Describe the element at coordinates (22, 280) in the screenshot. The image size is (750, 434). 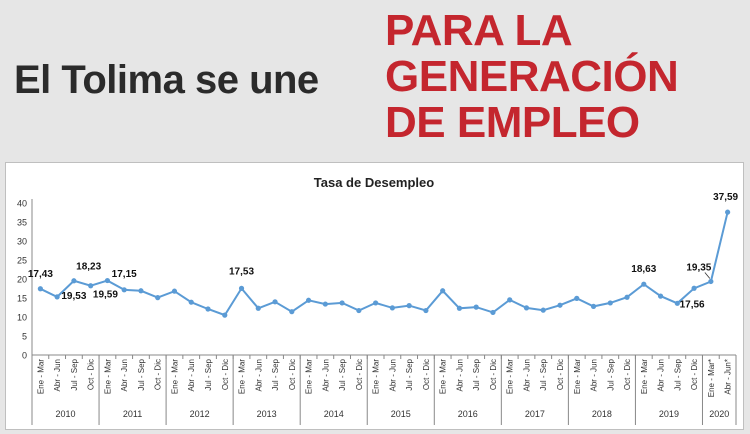
I see `y-tick-label: 20` at that location.